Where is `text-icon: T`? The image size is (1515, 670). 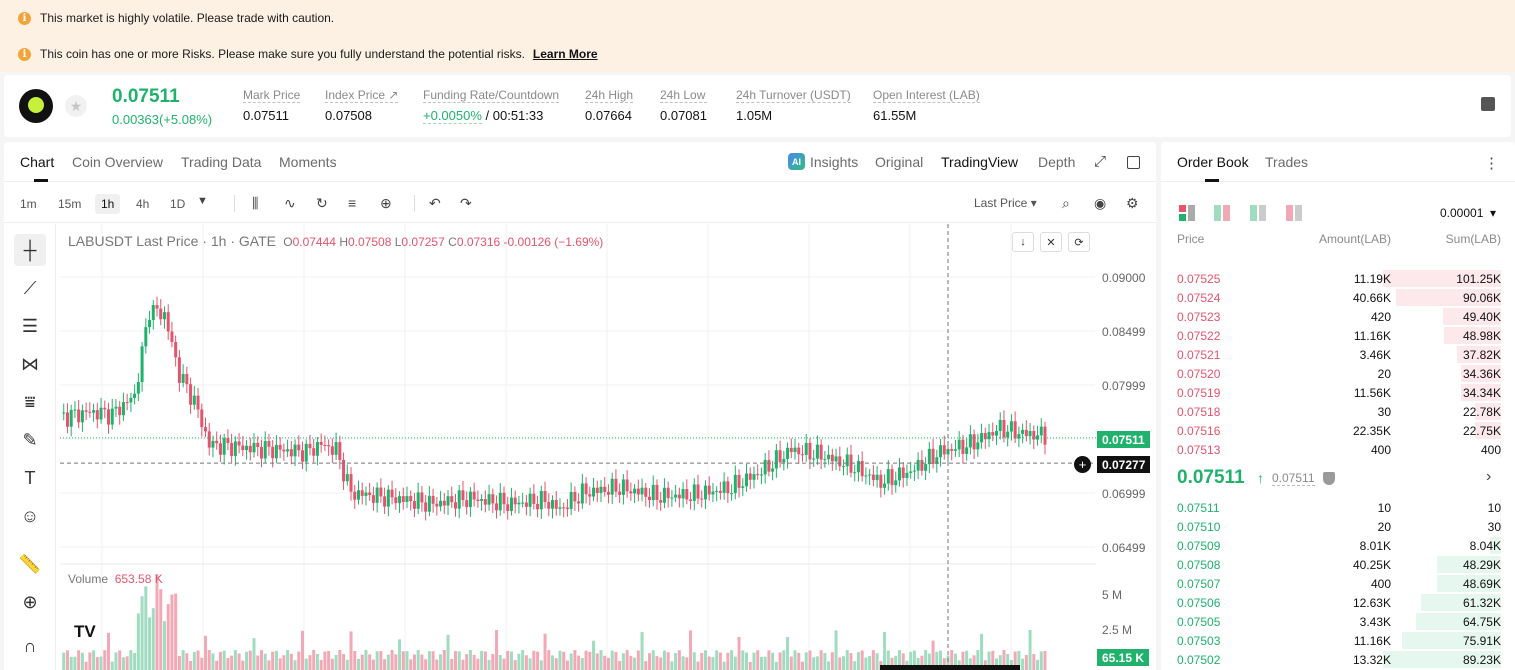
text-icon: T is located at coordinates (30, 477).